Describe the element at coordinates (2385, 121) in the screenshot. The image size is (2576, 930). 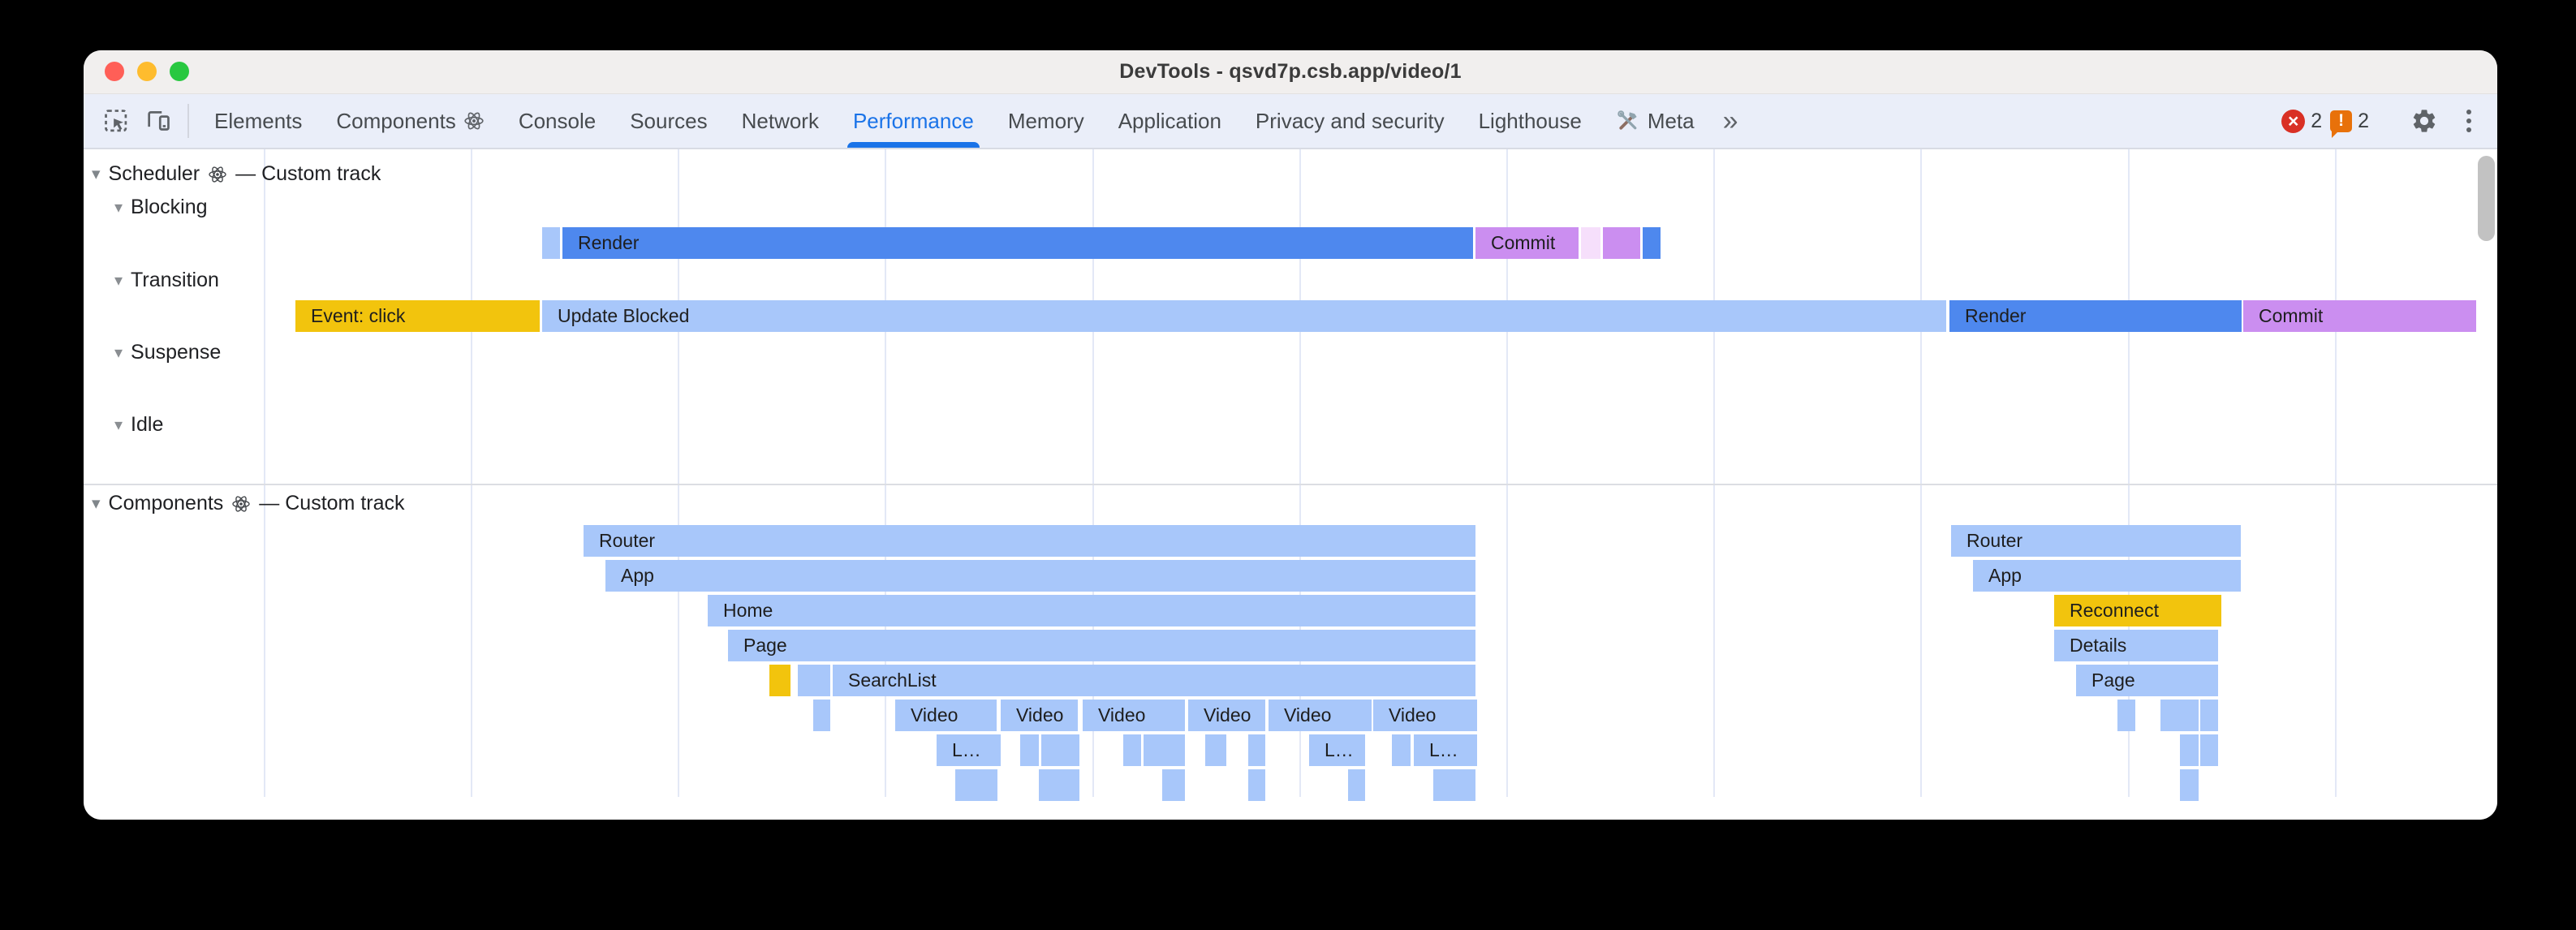
I see `toolbar-right-cluster: × 2 ! 2` at that location.